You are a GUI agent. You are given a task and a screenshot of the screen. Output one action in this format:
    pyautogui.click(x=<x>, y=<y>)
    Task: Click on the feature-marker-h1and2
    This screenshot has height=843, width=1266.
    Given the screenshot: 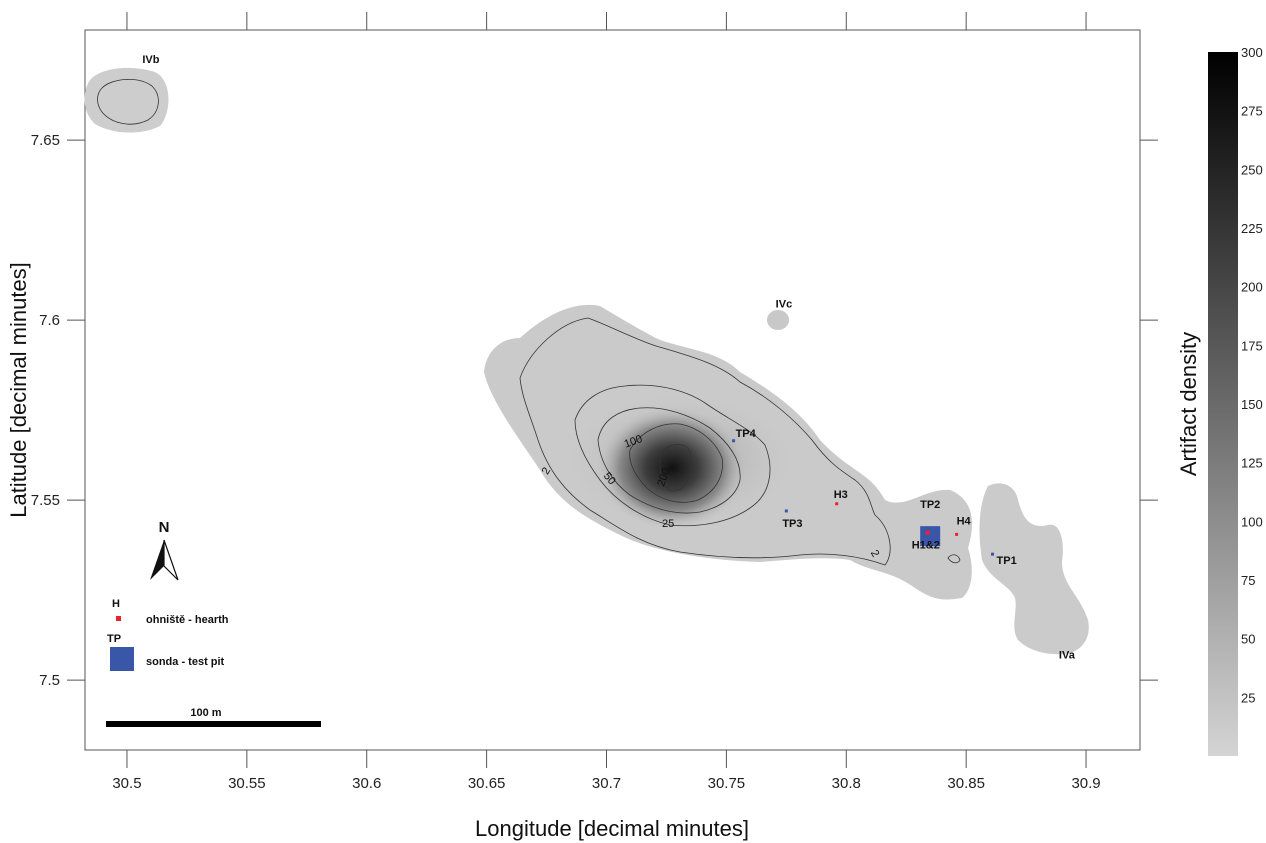 What is the action you would take?
    pyautogui.click(x=927, y=532)
    